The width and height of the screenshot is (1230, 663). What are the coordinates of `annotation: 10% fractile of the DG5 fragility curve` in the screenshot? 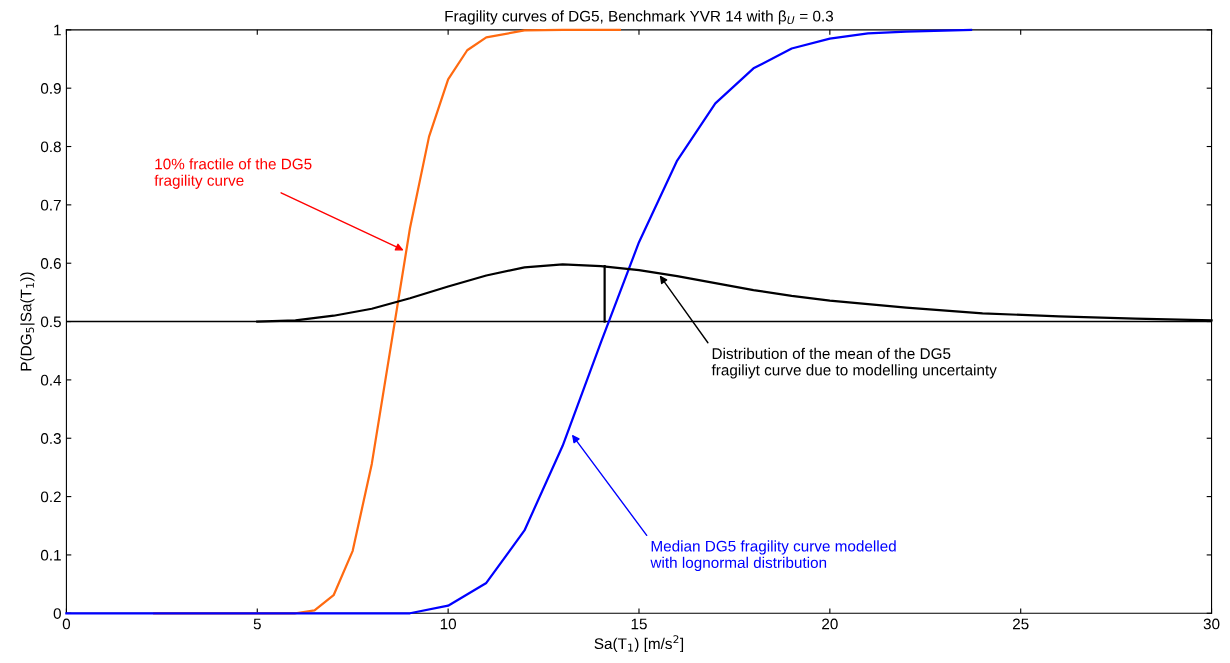 It's located at (233, 173).